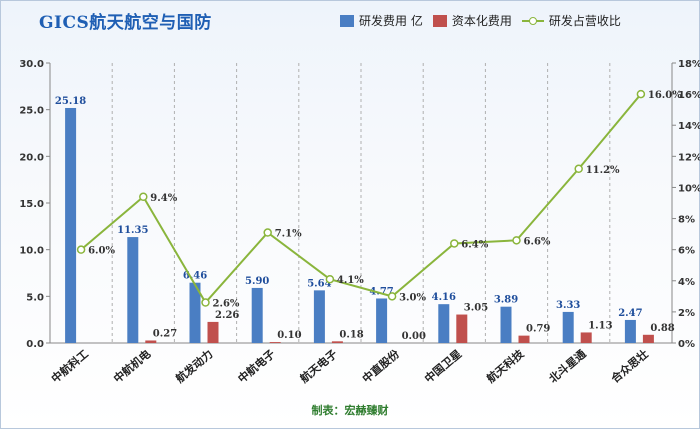 The width and height of the screenshot is (700, 429). Describe the element at coordinates (538, 329) in the screenshot. I see `data-label-cap: 0.79` at that location.